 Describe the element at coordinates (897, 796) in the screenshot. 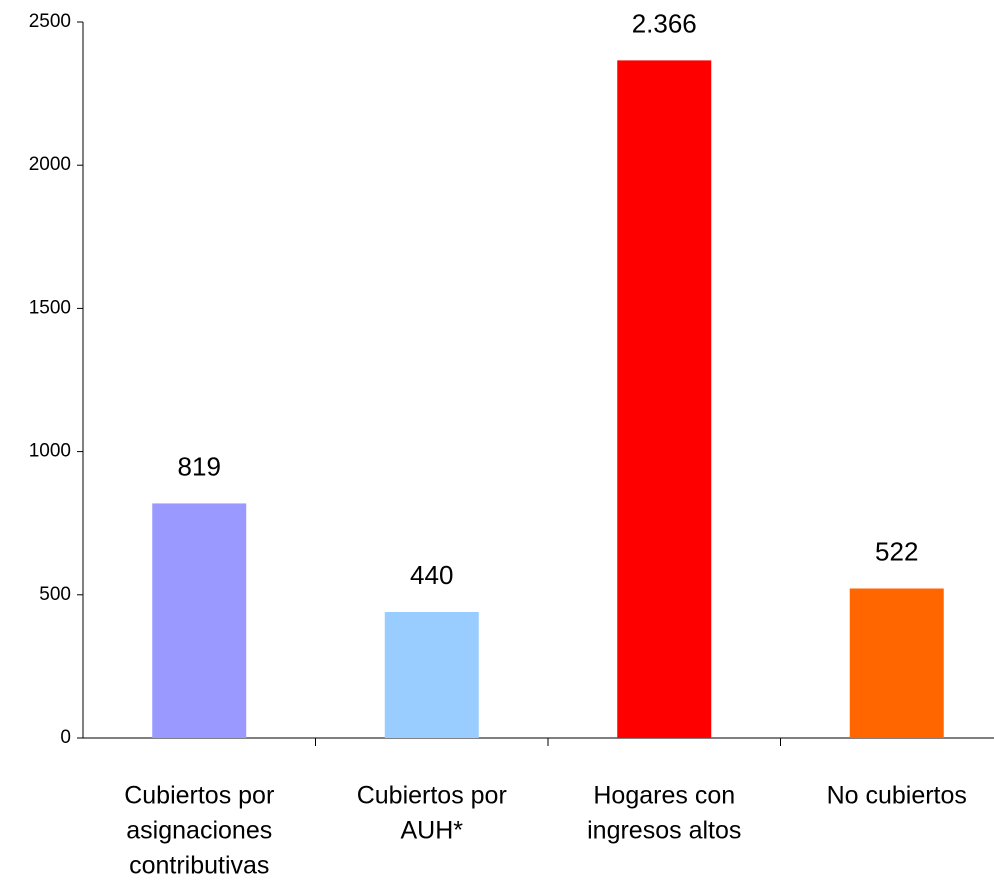

I see `x-tick-label: No cubiertos` at that location.